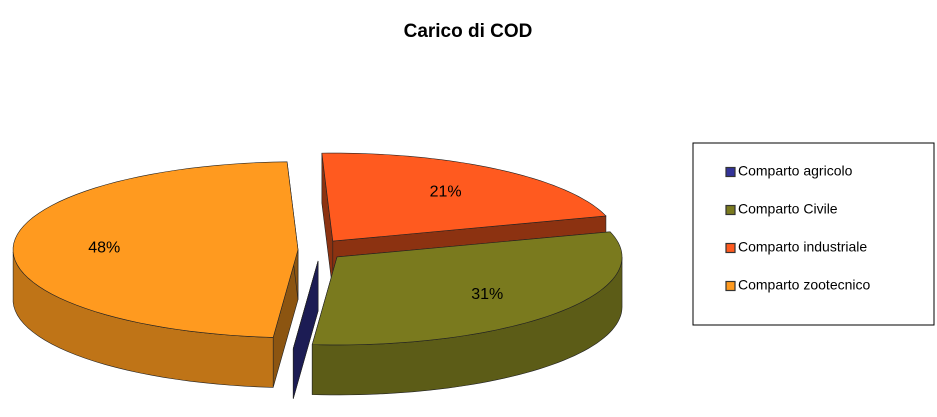 This screenshot has width=937, height=417. What do you see at coordinates (802, 247) in the screenshot?
I see `legend-label: Comparto industriale` at bounding box center [802, 247].